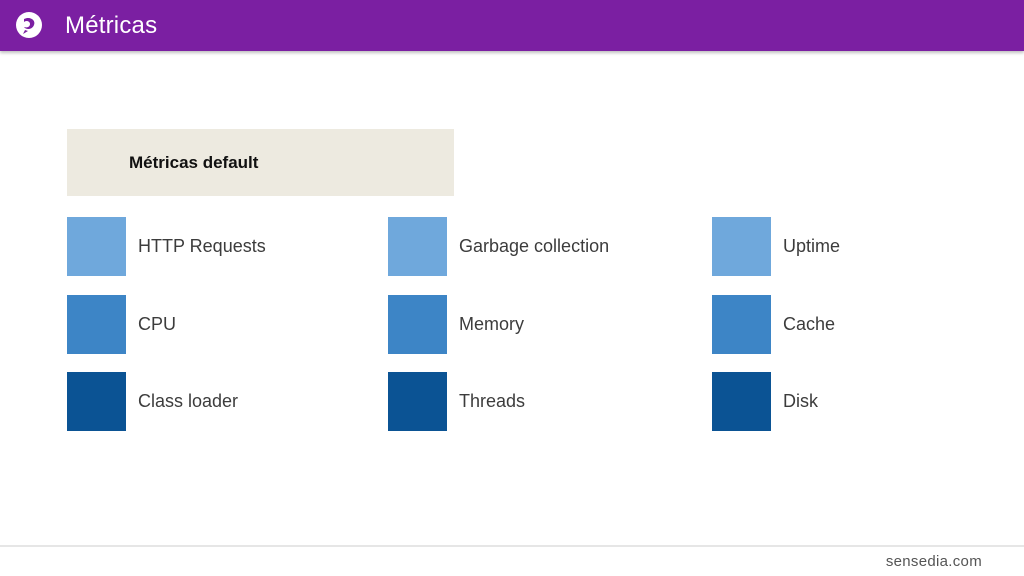  I want to click on metric-memory: Memory, so click(538, 324).